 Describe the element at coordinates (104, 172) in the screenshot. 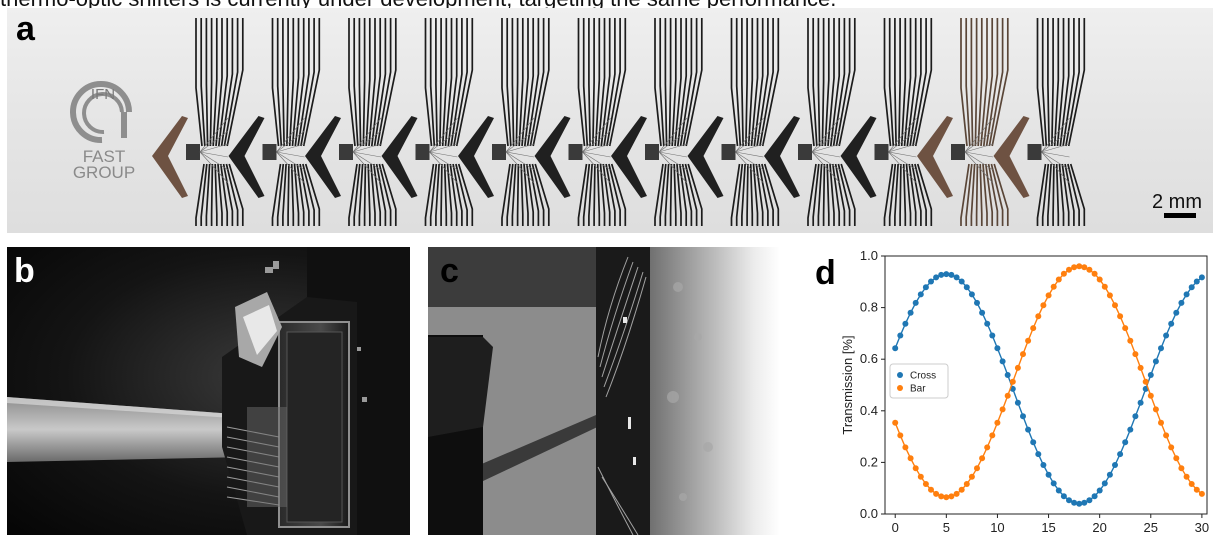

I see `logo-line-group: GROUP` at that location.